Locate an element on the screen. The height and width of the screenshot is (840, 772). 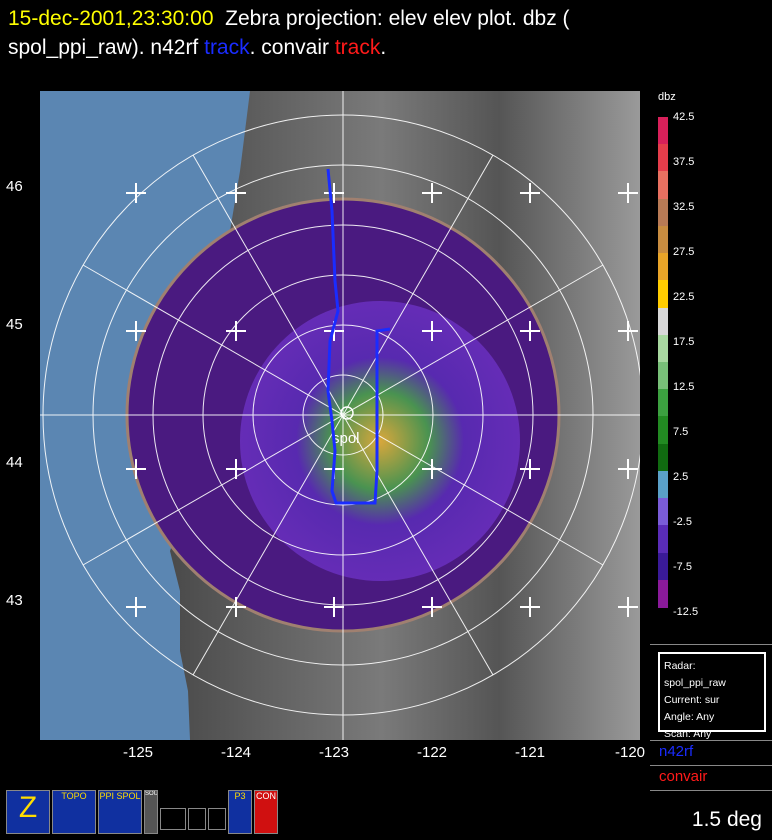
colorbar-label: 22.5 is located at coordinates (684, 297).